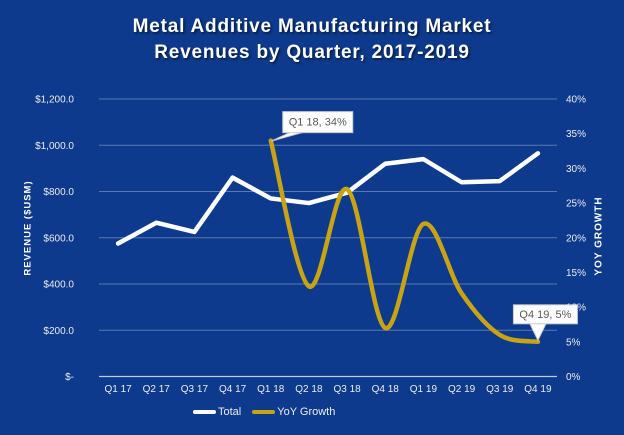  Describe the element at coordinates (54, 100) in the screenshot. I see `left-axis-tick-label: $1,200.0` at that location.